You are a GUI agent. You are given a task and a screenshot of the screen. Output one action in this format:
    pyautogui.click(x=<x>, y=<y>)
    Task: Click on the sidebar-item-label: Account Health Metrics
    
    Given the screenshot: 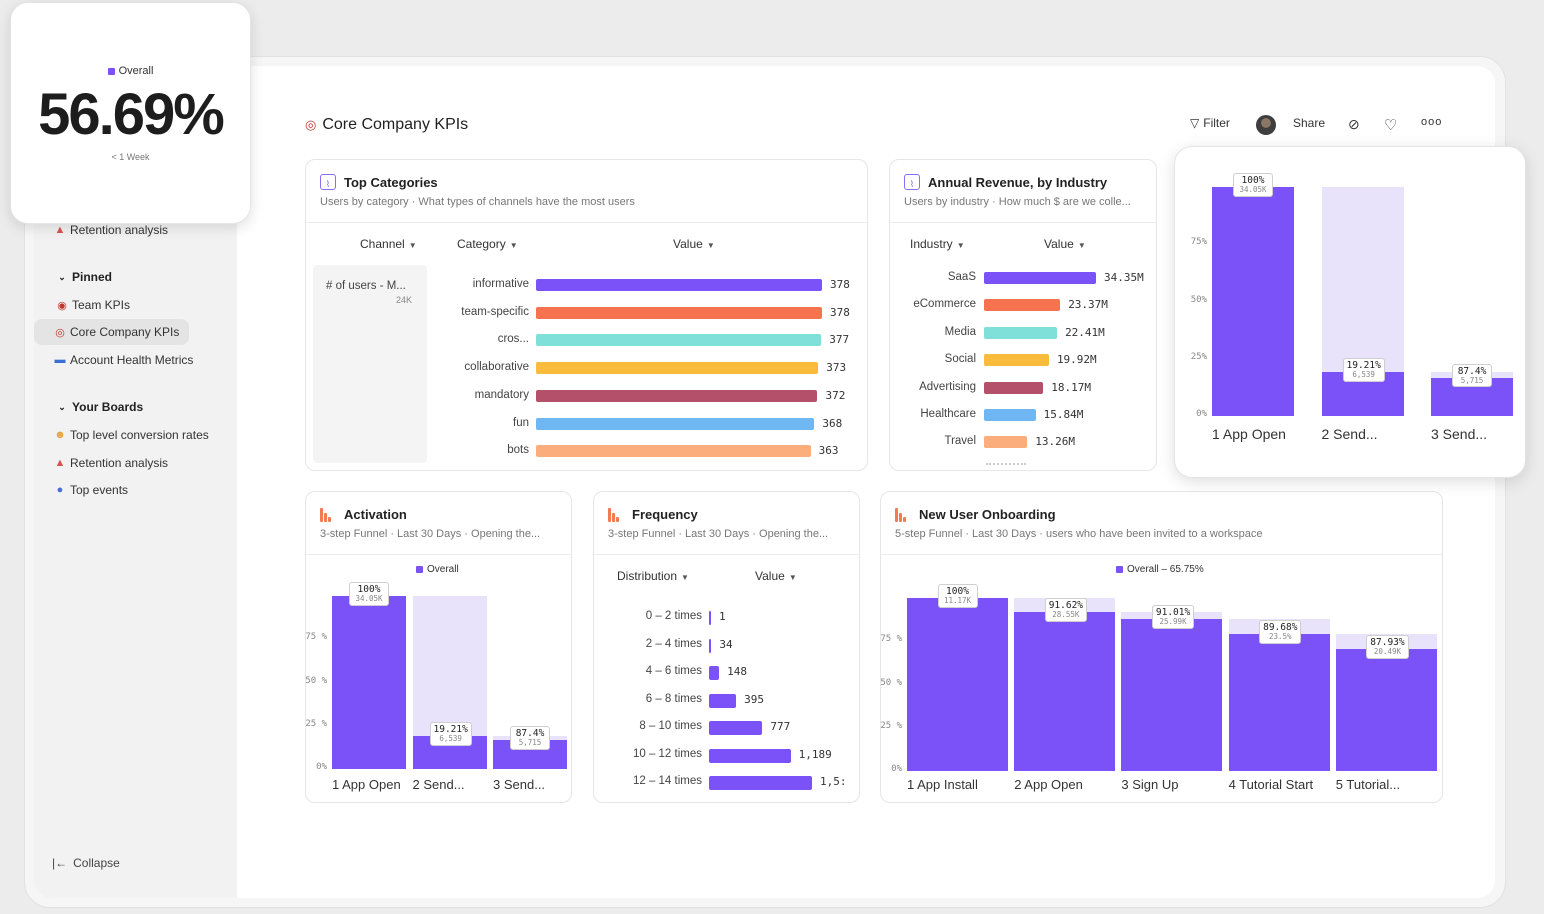 What is the action you would take?
    pyautogui.click(x=132, y=360)
    